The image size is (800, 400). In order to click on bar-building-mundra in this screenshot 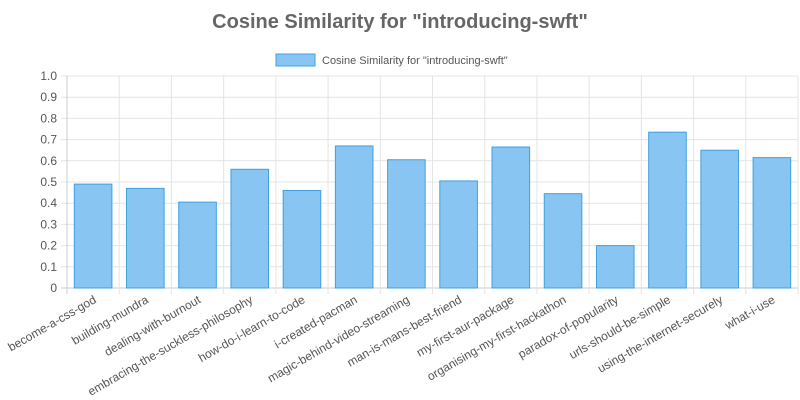, I will do `click(145, 238)`.